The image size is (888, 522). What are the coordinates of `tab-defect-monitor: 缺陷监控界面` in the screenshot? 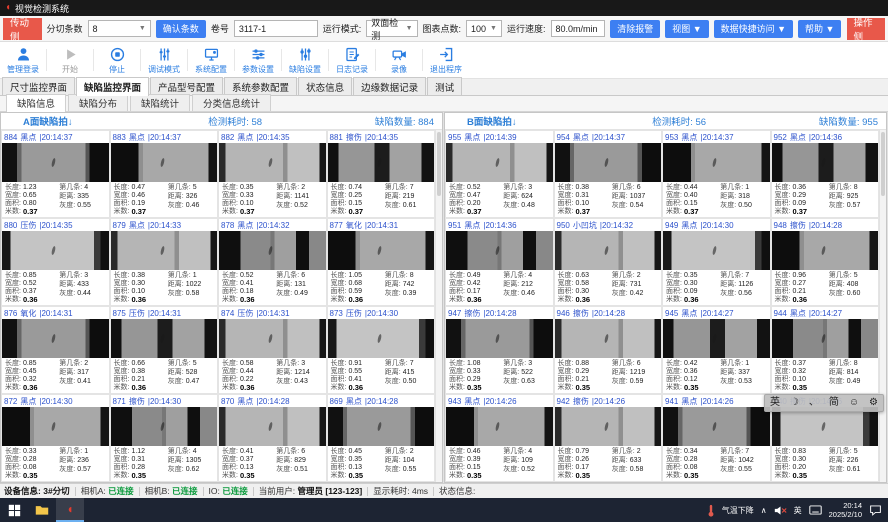 It's located at (113, 86).